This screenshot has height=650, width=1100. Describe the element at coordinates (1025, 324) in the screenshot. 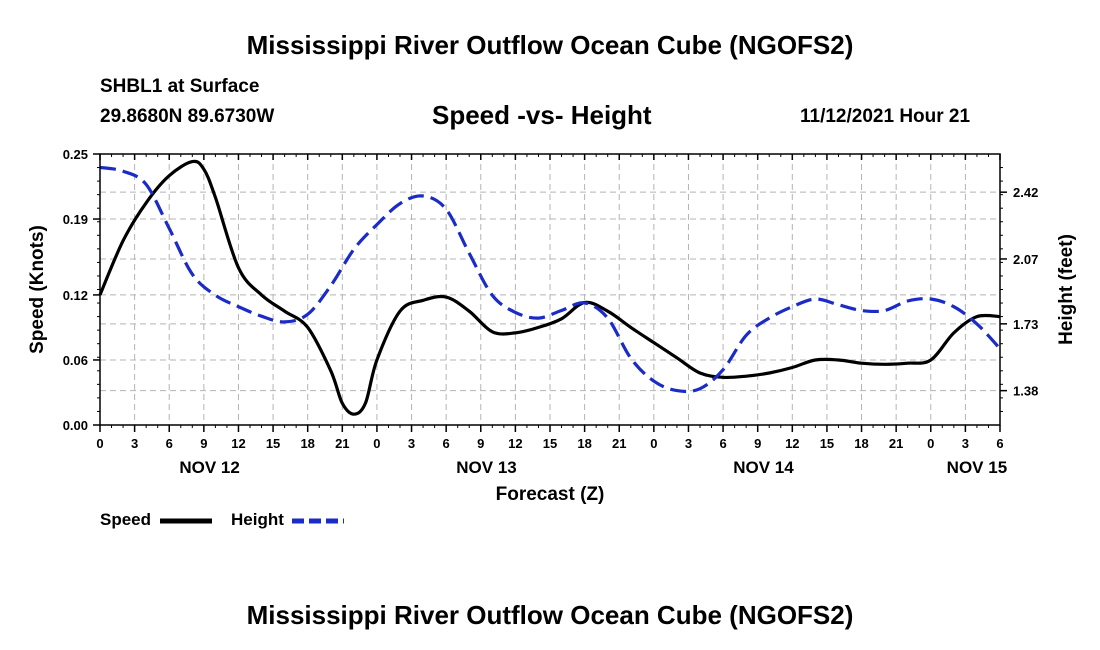

I see `y-right-tick-label: 1.73` at that location.